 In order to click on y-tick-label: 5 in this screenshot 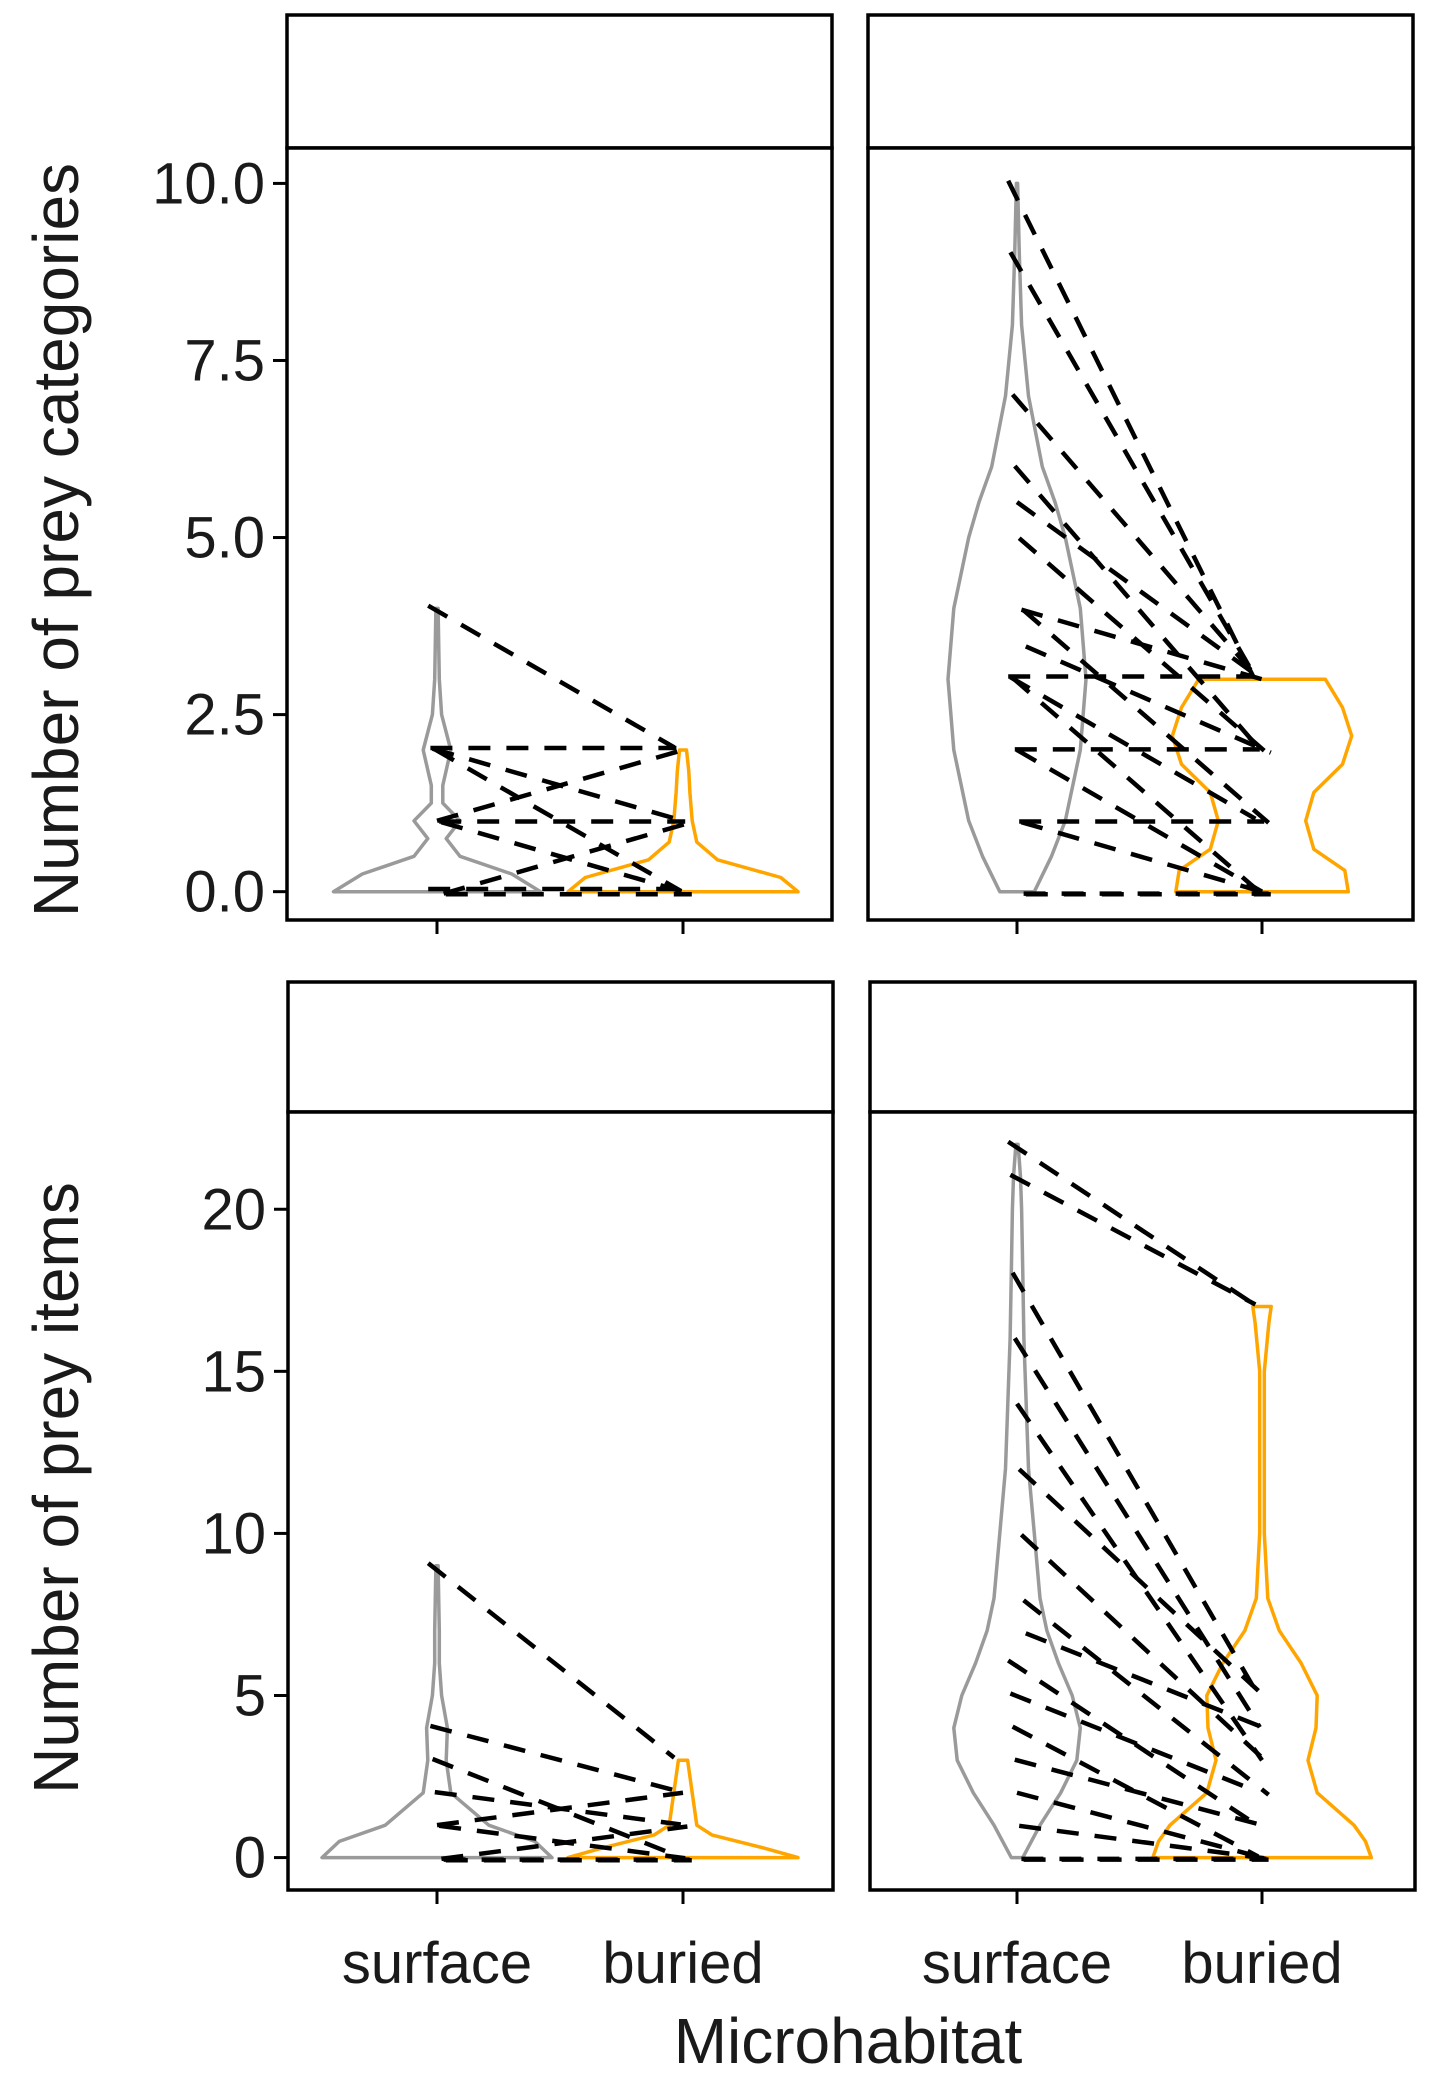, I will do `click(250, 1696)`.